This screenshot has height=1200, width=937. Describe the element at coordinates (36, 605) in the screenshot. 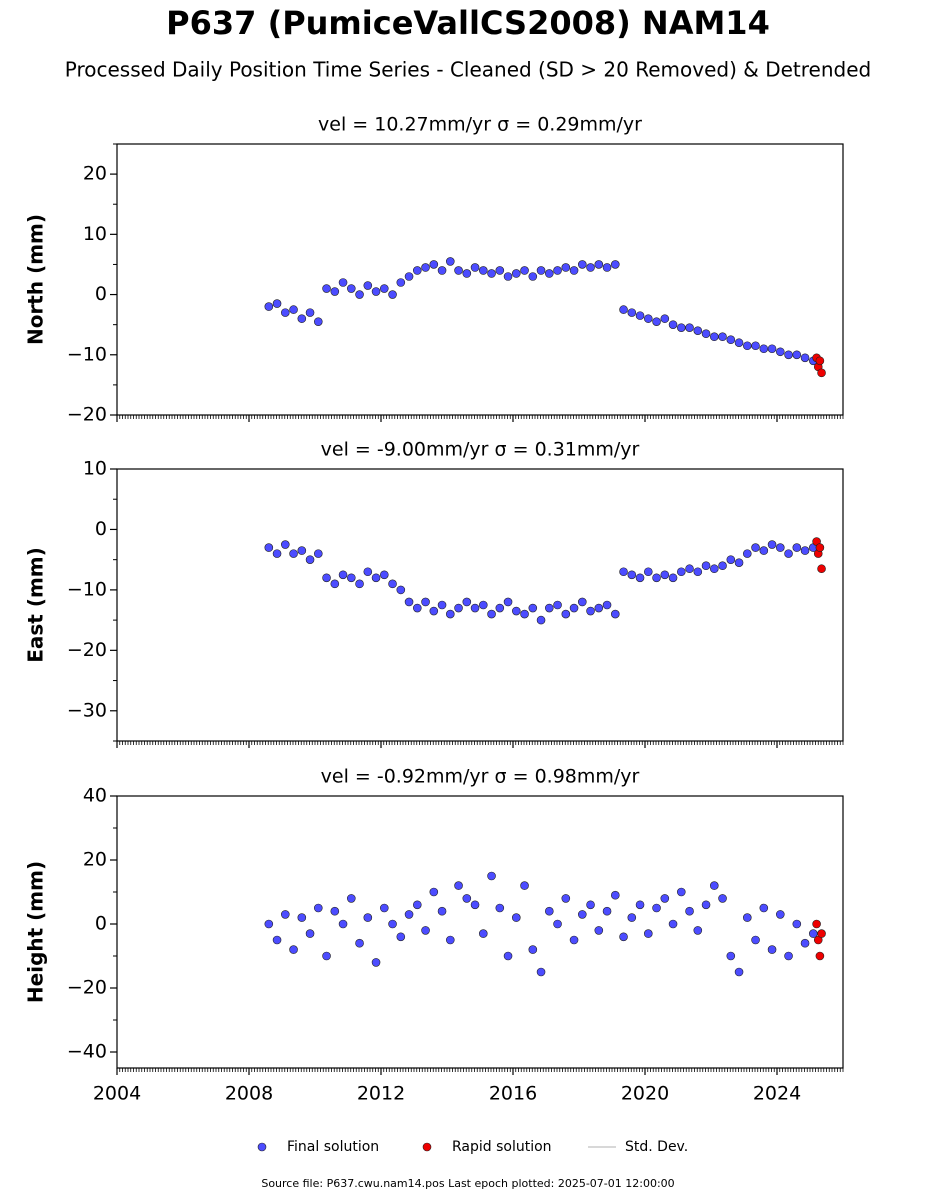

I see `y-axis-label: East (mm)` at that location.